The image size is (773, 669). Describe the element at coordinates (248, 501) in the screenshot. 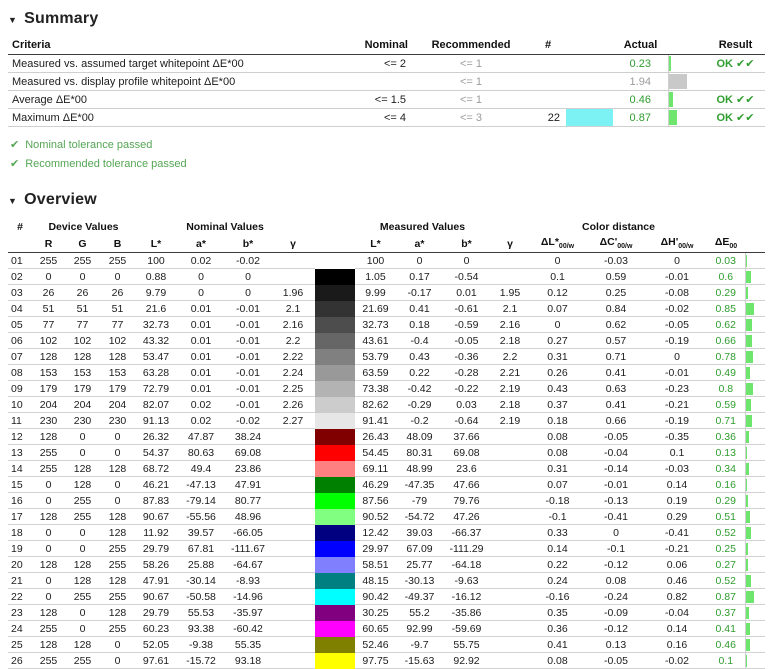

I see `nom-b-cell: 80.77` at that location.